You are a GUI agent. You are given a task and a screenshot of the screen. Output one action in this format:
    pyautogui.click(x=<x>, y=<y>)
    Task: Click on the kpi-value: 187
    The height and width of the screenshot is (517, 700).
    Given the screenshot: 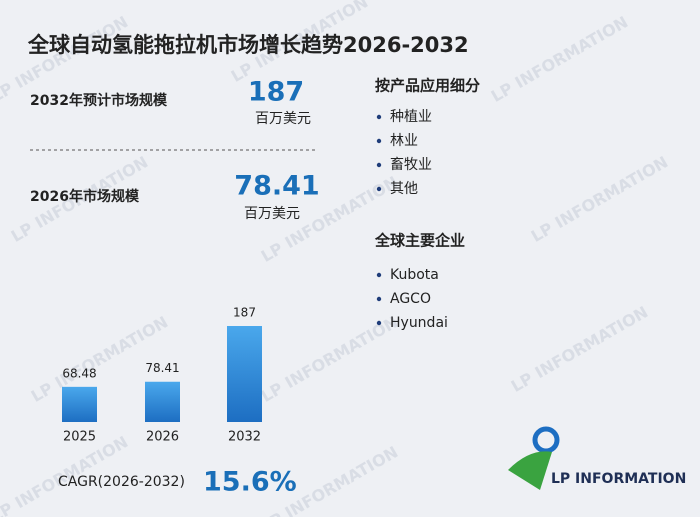 What is the action you would take?
    pyautogui.click(x=276, y=92)
    